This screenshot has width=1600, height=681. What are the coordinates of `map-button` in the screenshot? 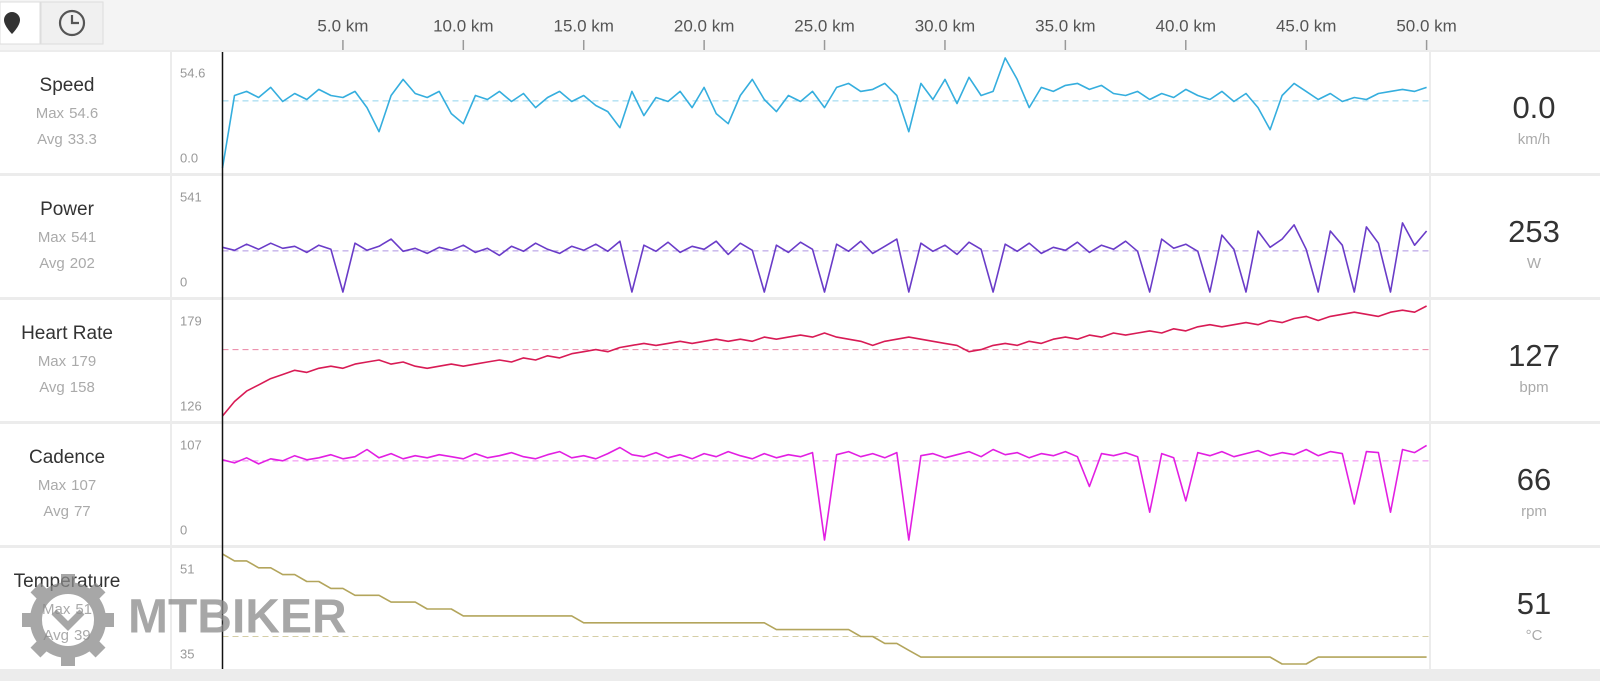 It's located at (20, 23).